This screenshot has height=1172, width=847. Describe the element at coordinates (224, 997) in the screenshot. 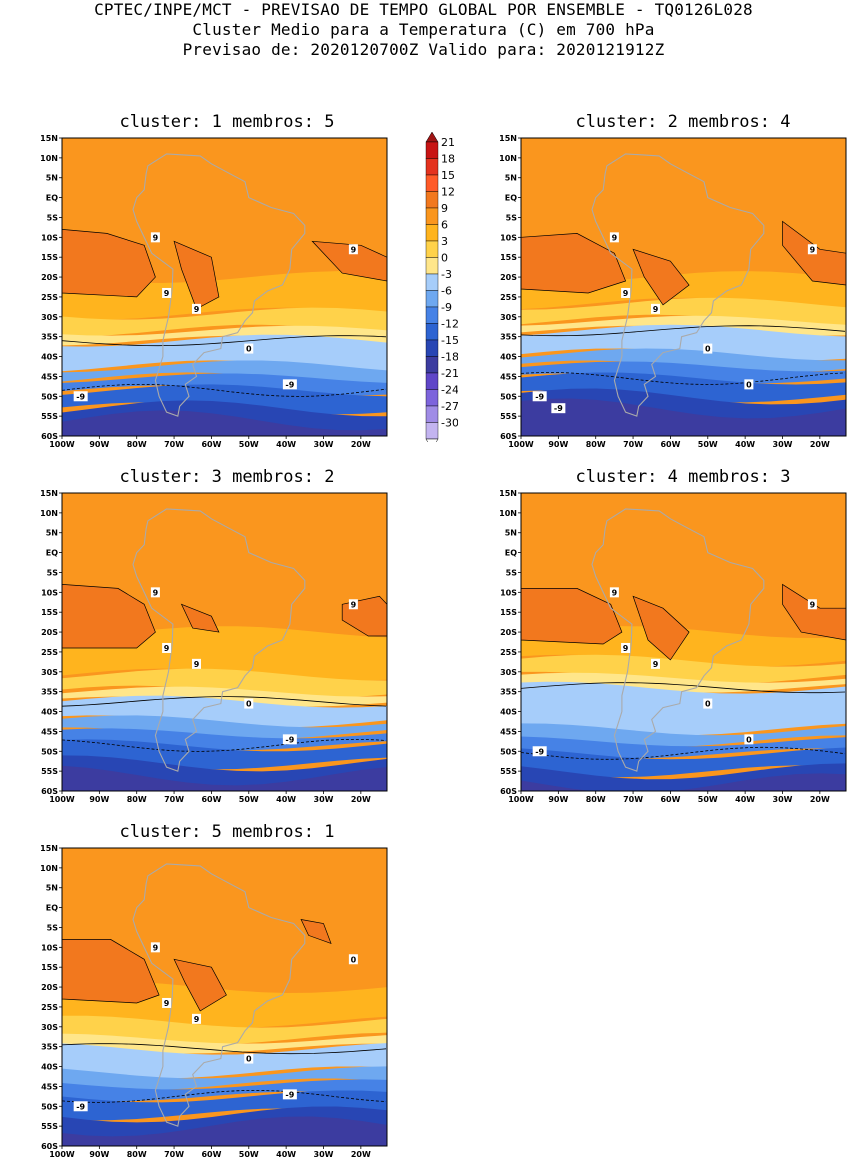

I see `map-frame` at that location.